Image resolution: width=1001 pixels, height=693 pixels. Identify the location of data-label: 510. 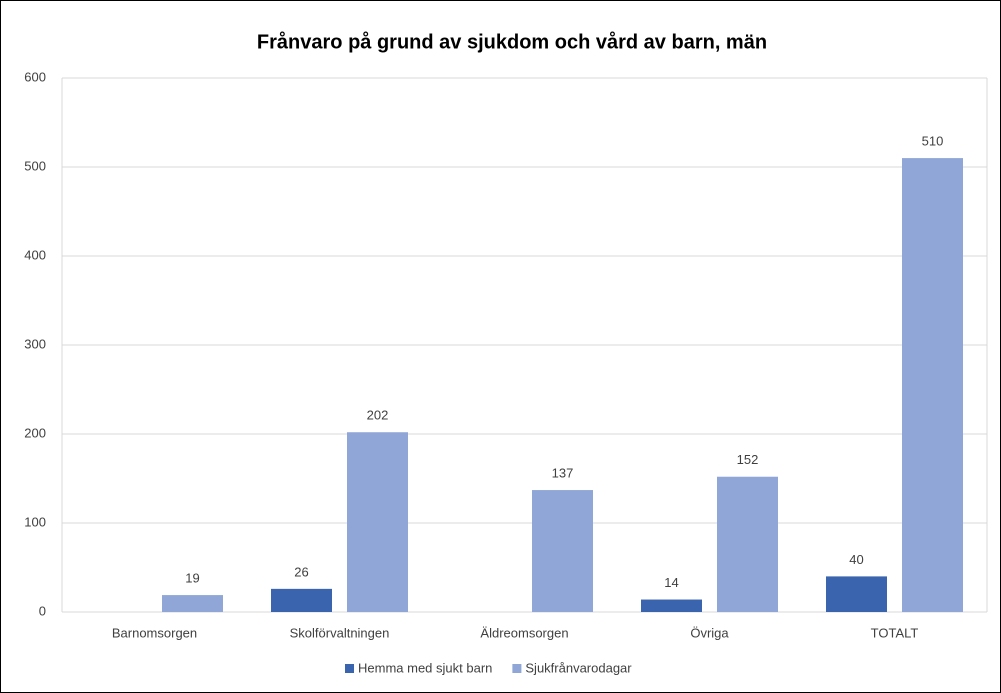
(933, 141).